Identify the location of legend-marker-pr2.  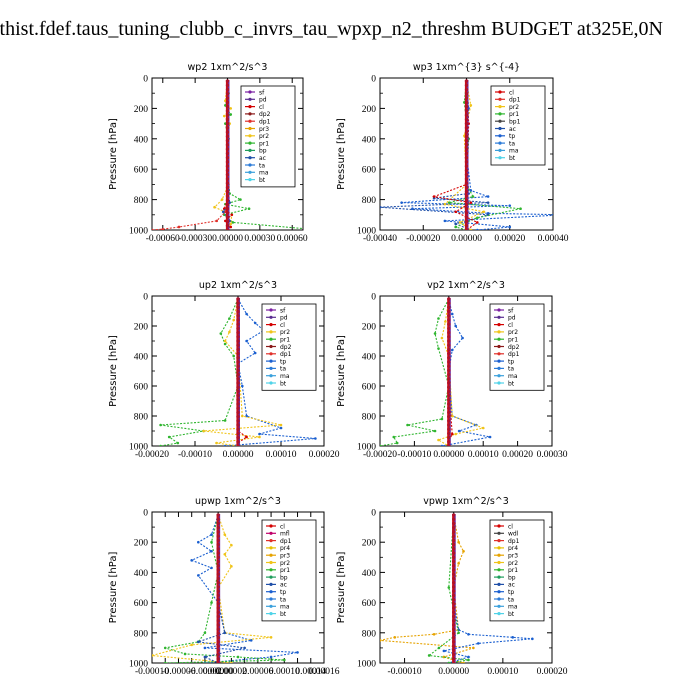
(271, 332).